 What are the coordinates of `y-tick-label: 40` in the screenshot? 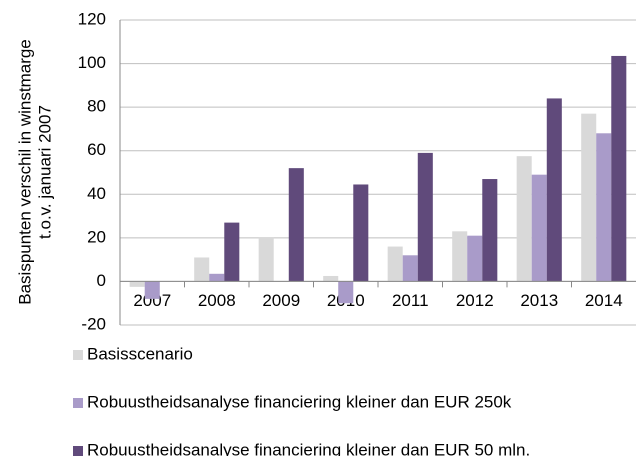 It's located at (96, 193).